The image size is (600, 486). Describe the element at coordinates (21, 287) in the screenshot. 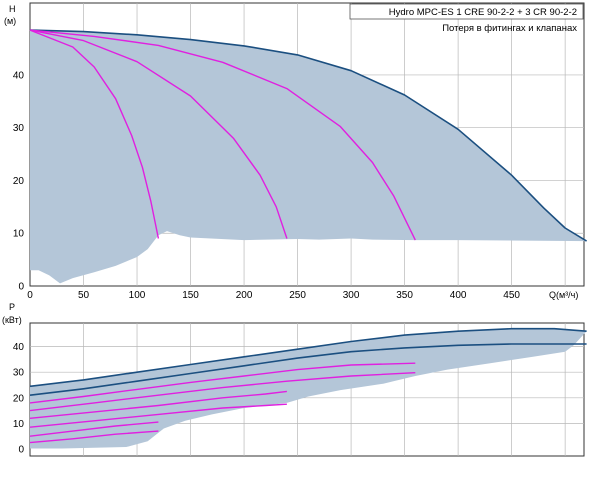

I see `head-y-tick-label: 0` at that location.